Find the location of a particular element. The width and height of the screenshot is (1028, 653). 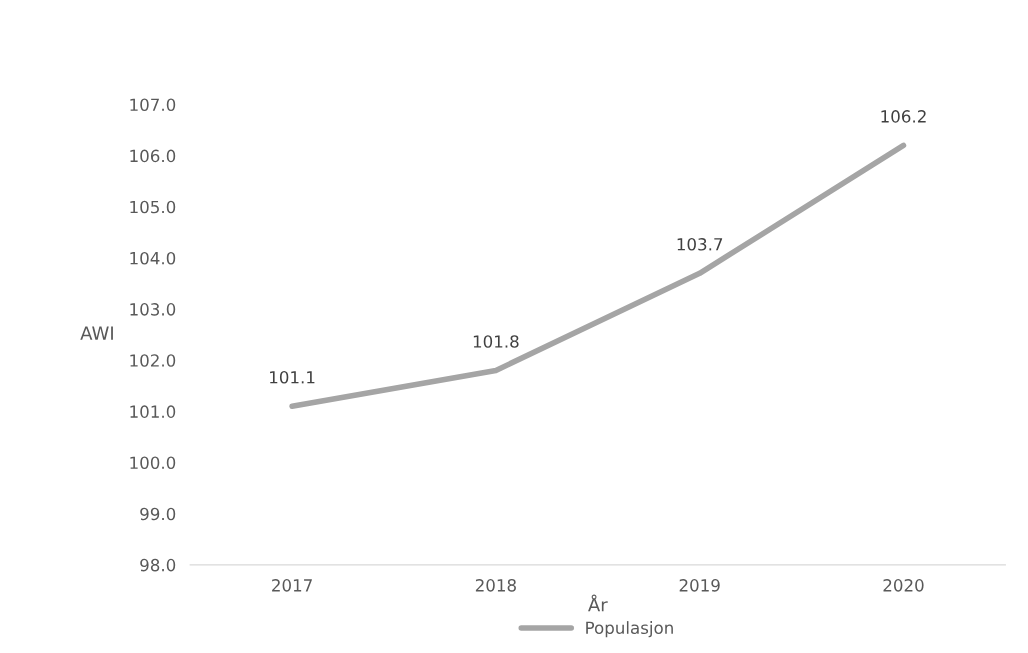

x-tick-label: 2017 is located at coordinates (292, 585).